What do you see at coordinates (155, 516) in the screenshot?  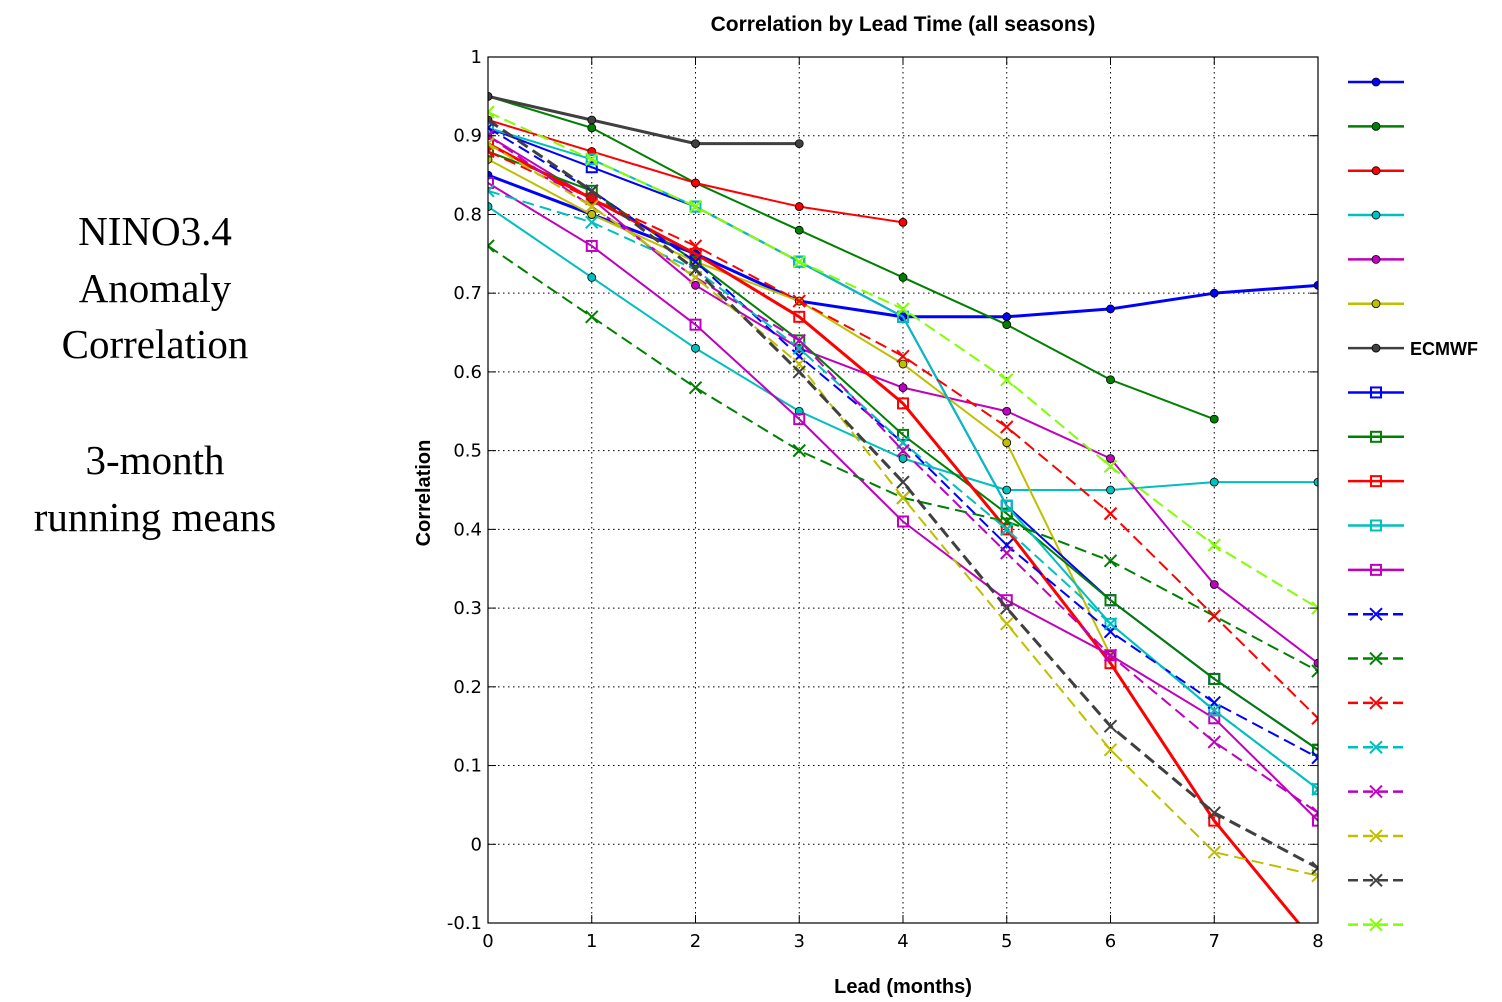 I see `side-annotation-line: running means` at bounding box center [155, 516].